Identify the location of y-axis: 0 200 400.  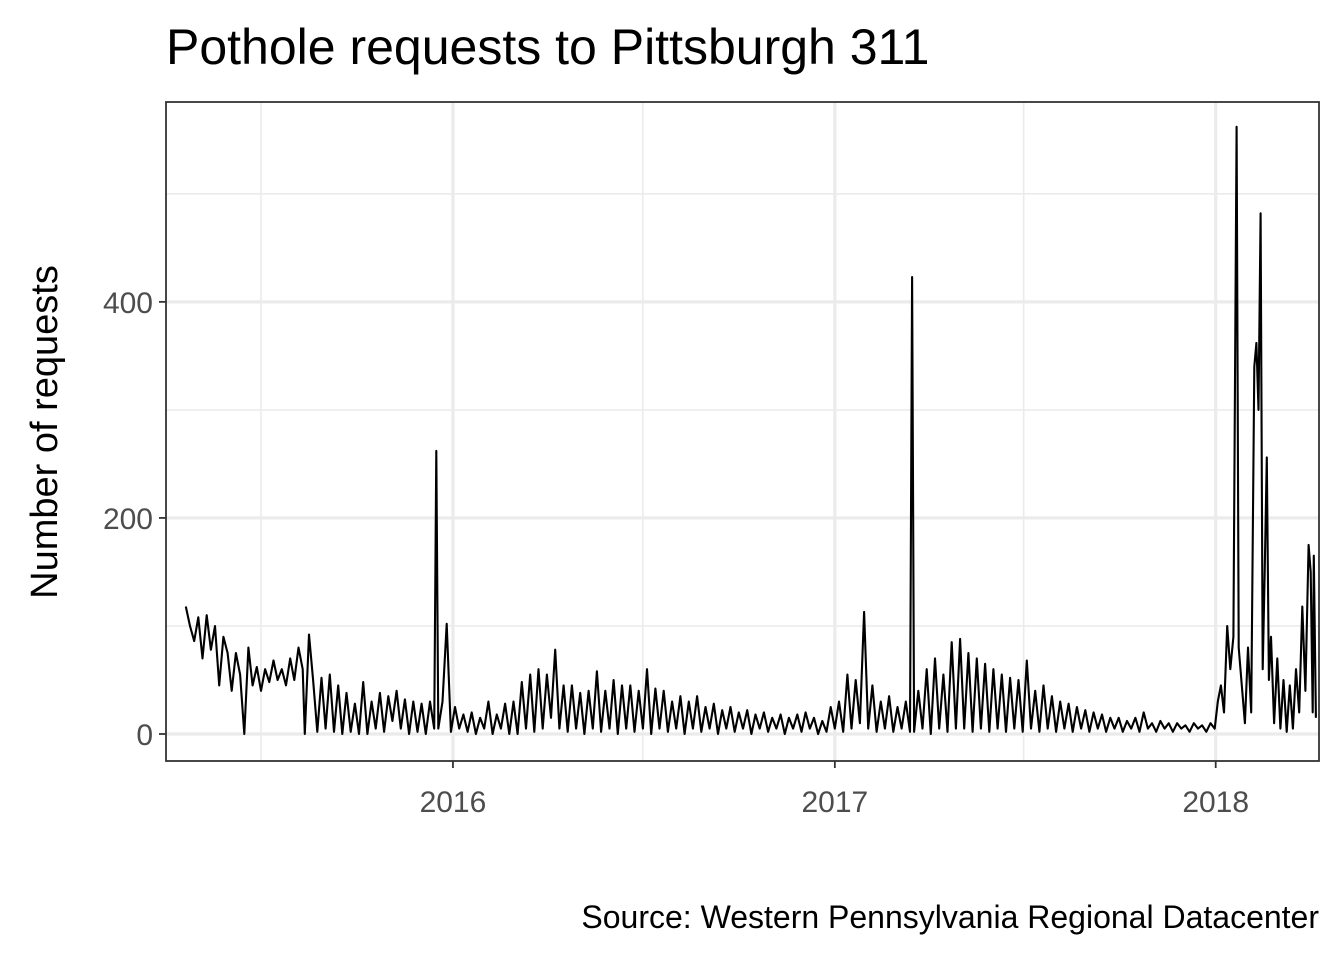
(134, 519).